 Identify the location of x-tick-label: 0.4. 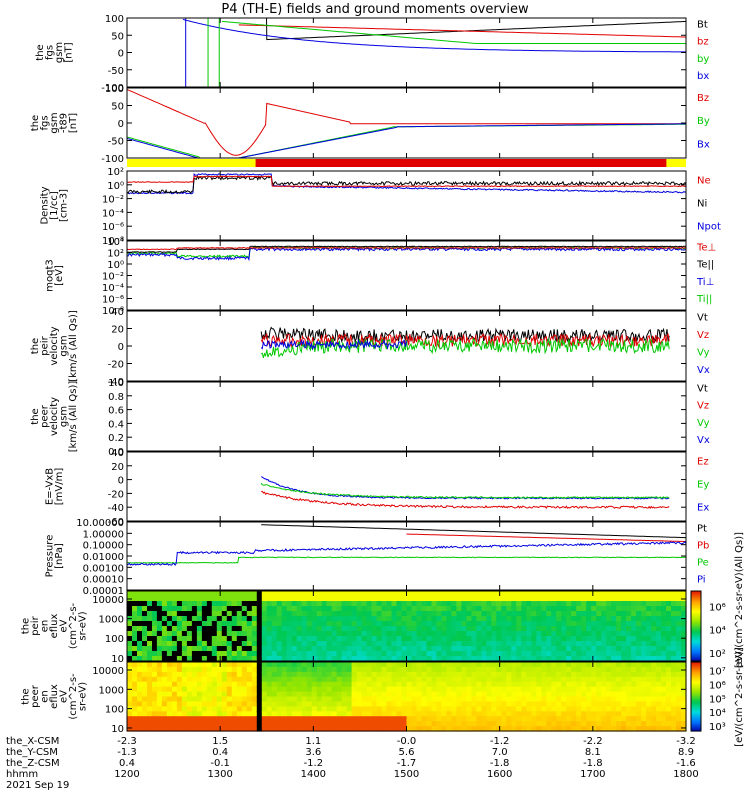
(127, 763).